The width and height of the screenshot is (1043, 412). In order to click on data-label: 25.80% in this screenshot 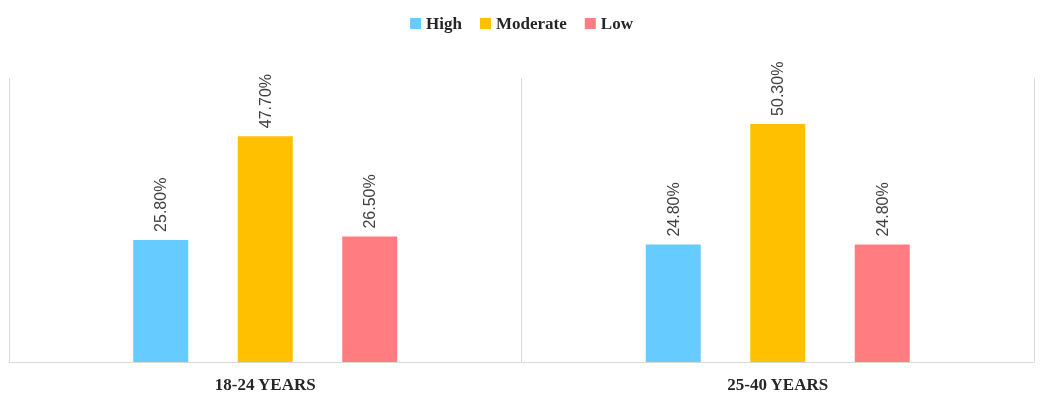, I will do `click(161, 204)`.